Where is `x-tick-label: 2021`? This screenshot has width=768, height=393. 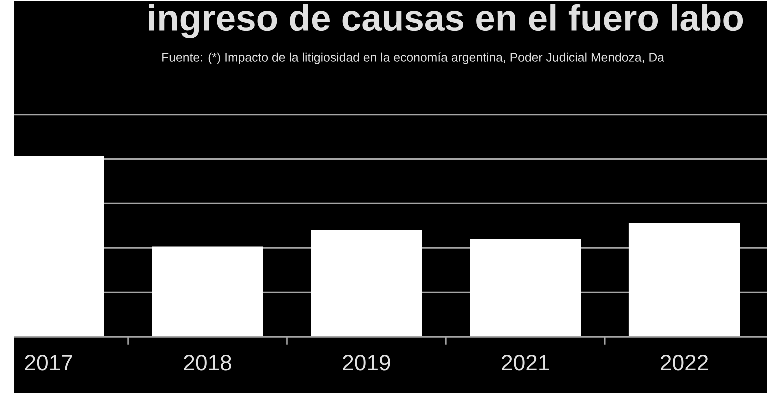
x-tick-label: 2021 is located at coordinates (526, 363).